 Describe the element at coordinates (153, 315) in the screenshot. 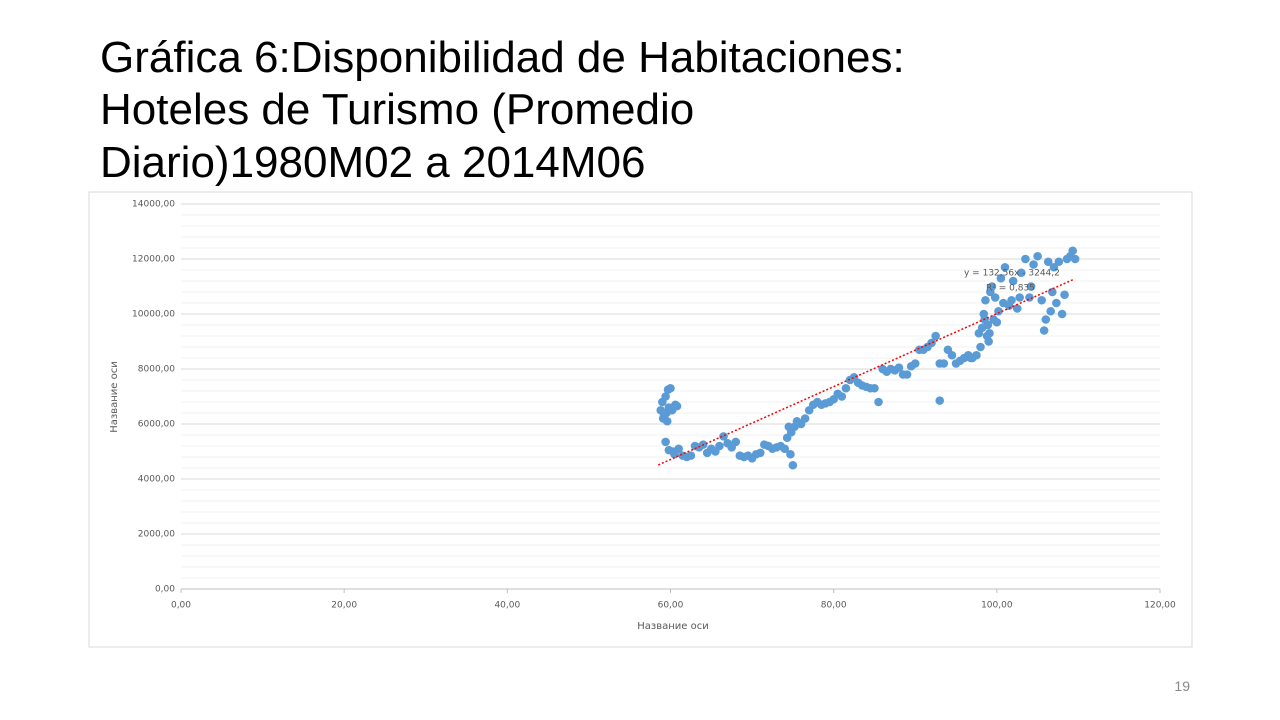

I see `y-tick-label: 10000,00` at that location.